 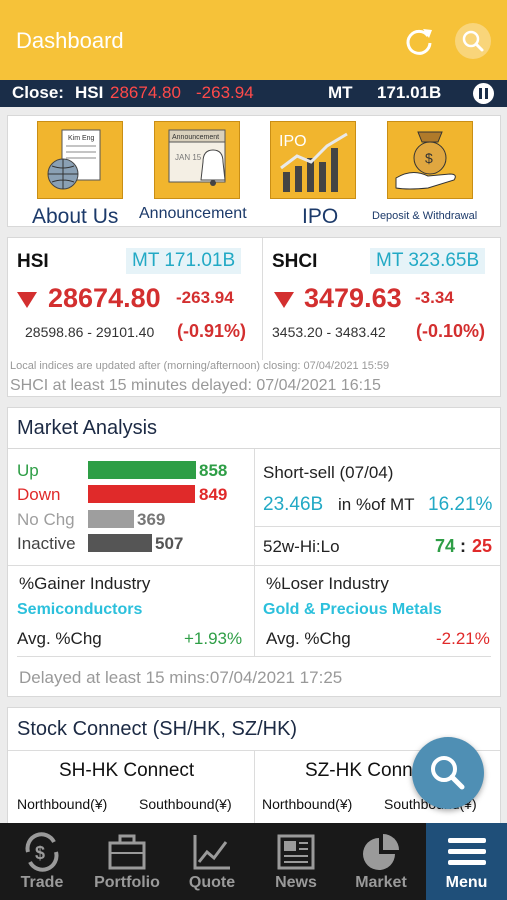 I want to click on gainer-avg-label: Avg. %Chg, so click(x=59, y=638).